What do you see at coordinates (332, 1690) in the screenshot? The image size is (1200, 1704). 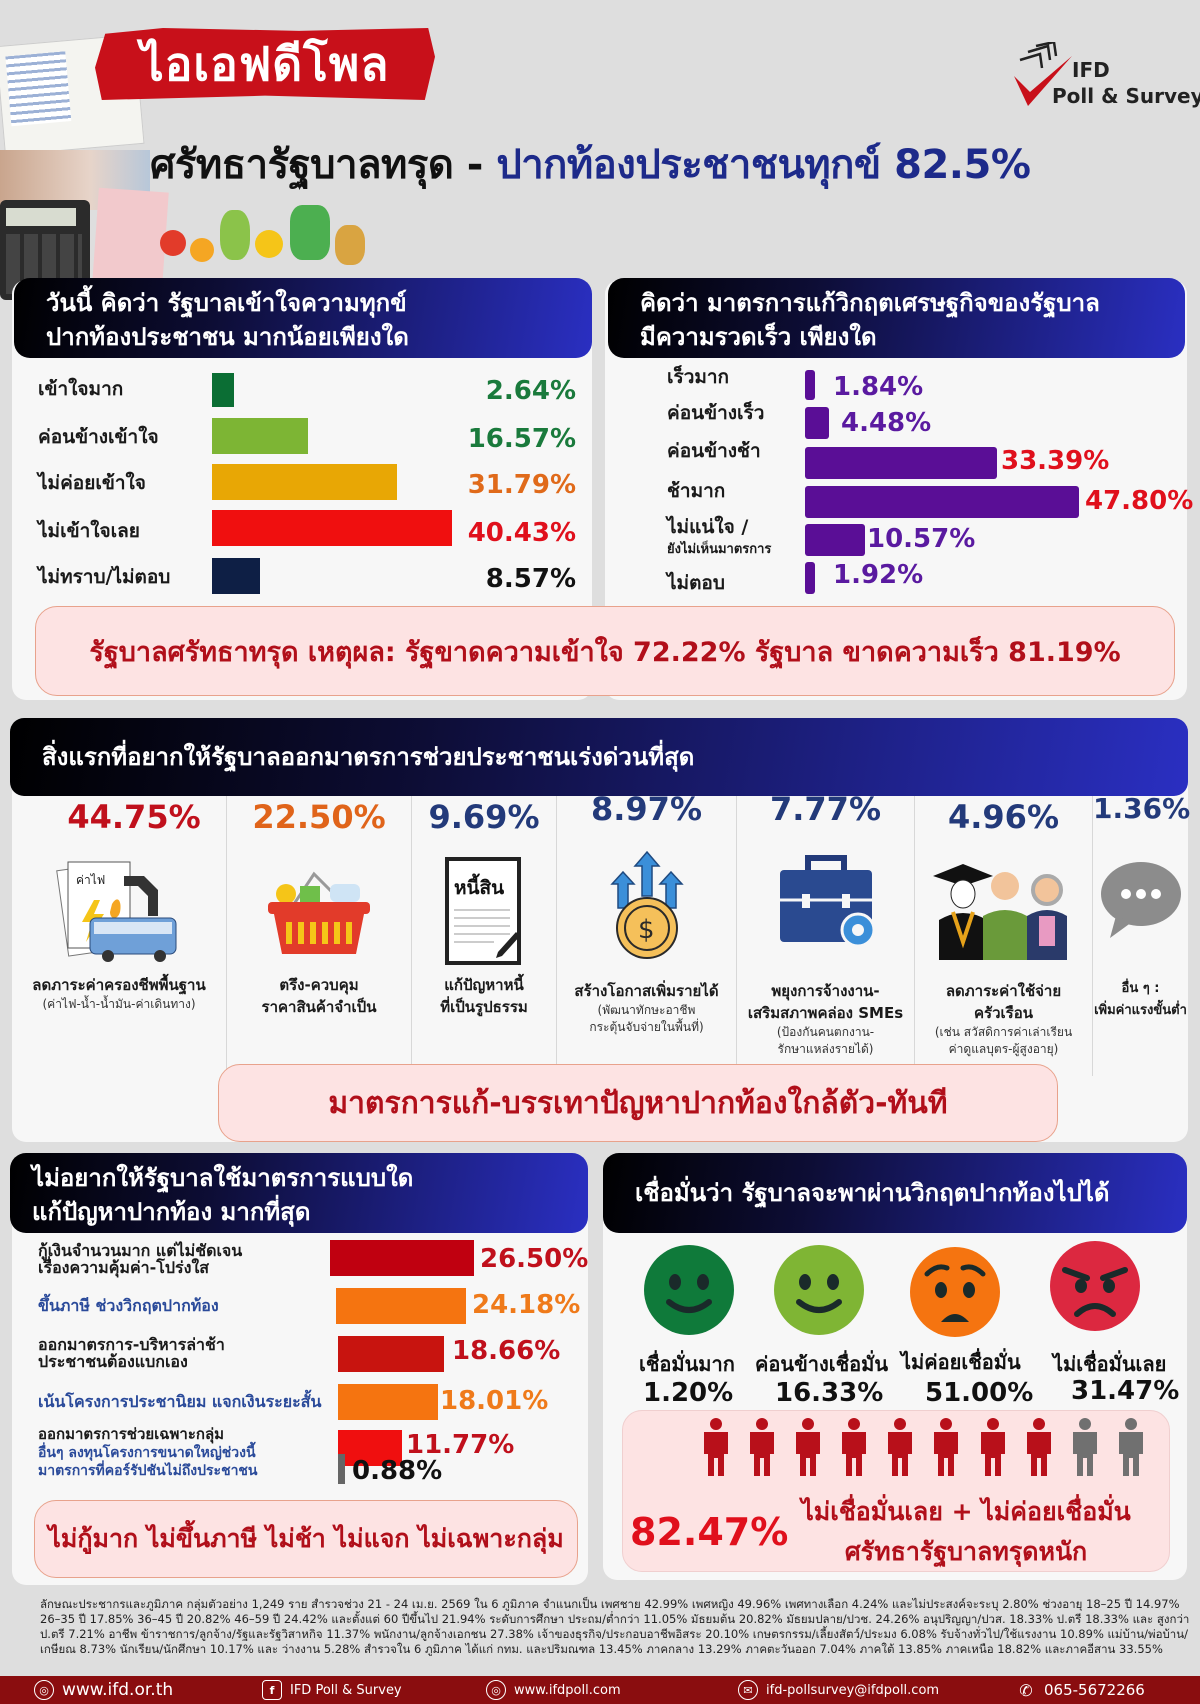 I see `footer-facebook: f IFD Poll & Survey` at bounding box center [332, 1690].